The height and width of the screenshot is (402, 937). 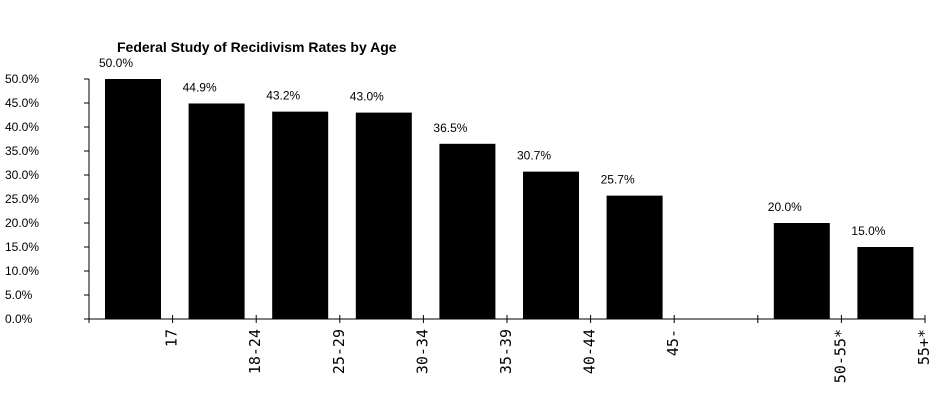 What do you see at coordinates (22, 103) in the screenshot?
I see `y-tick-label: 45.0%` at bounding box center [22, 103].